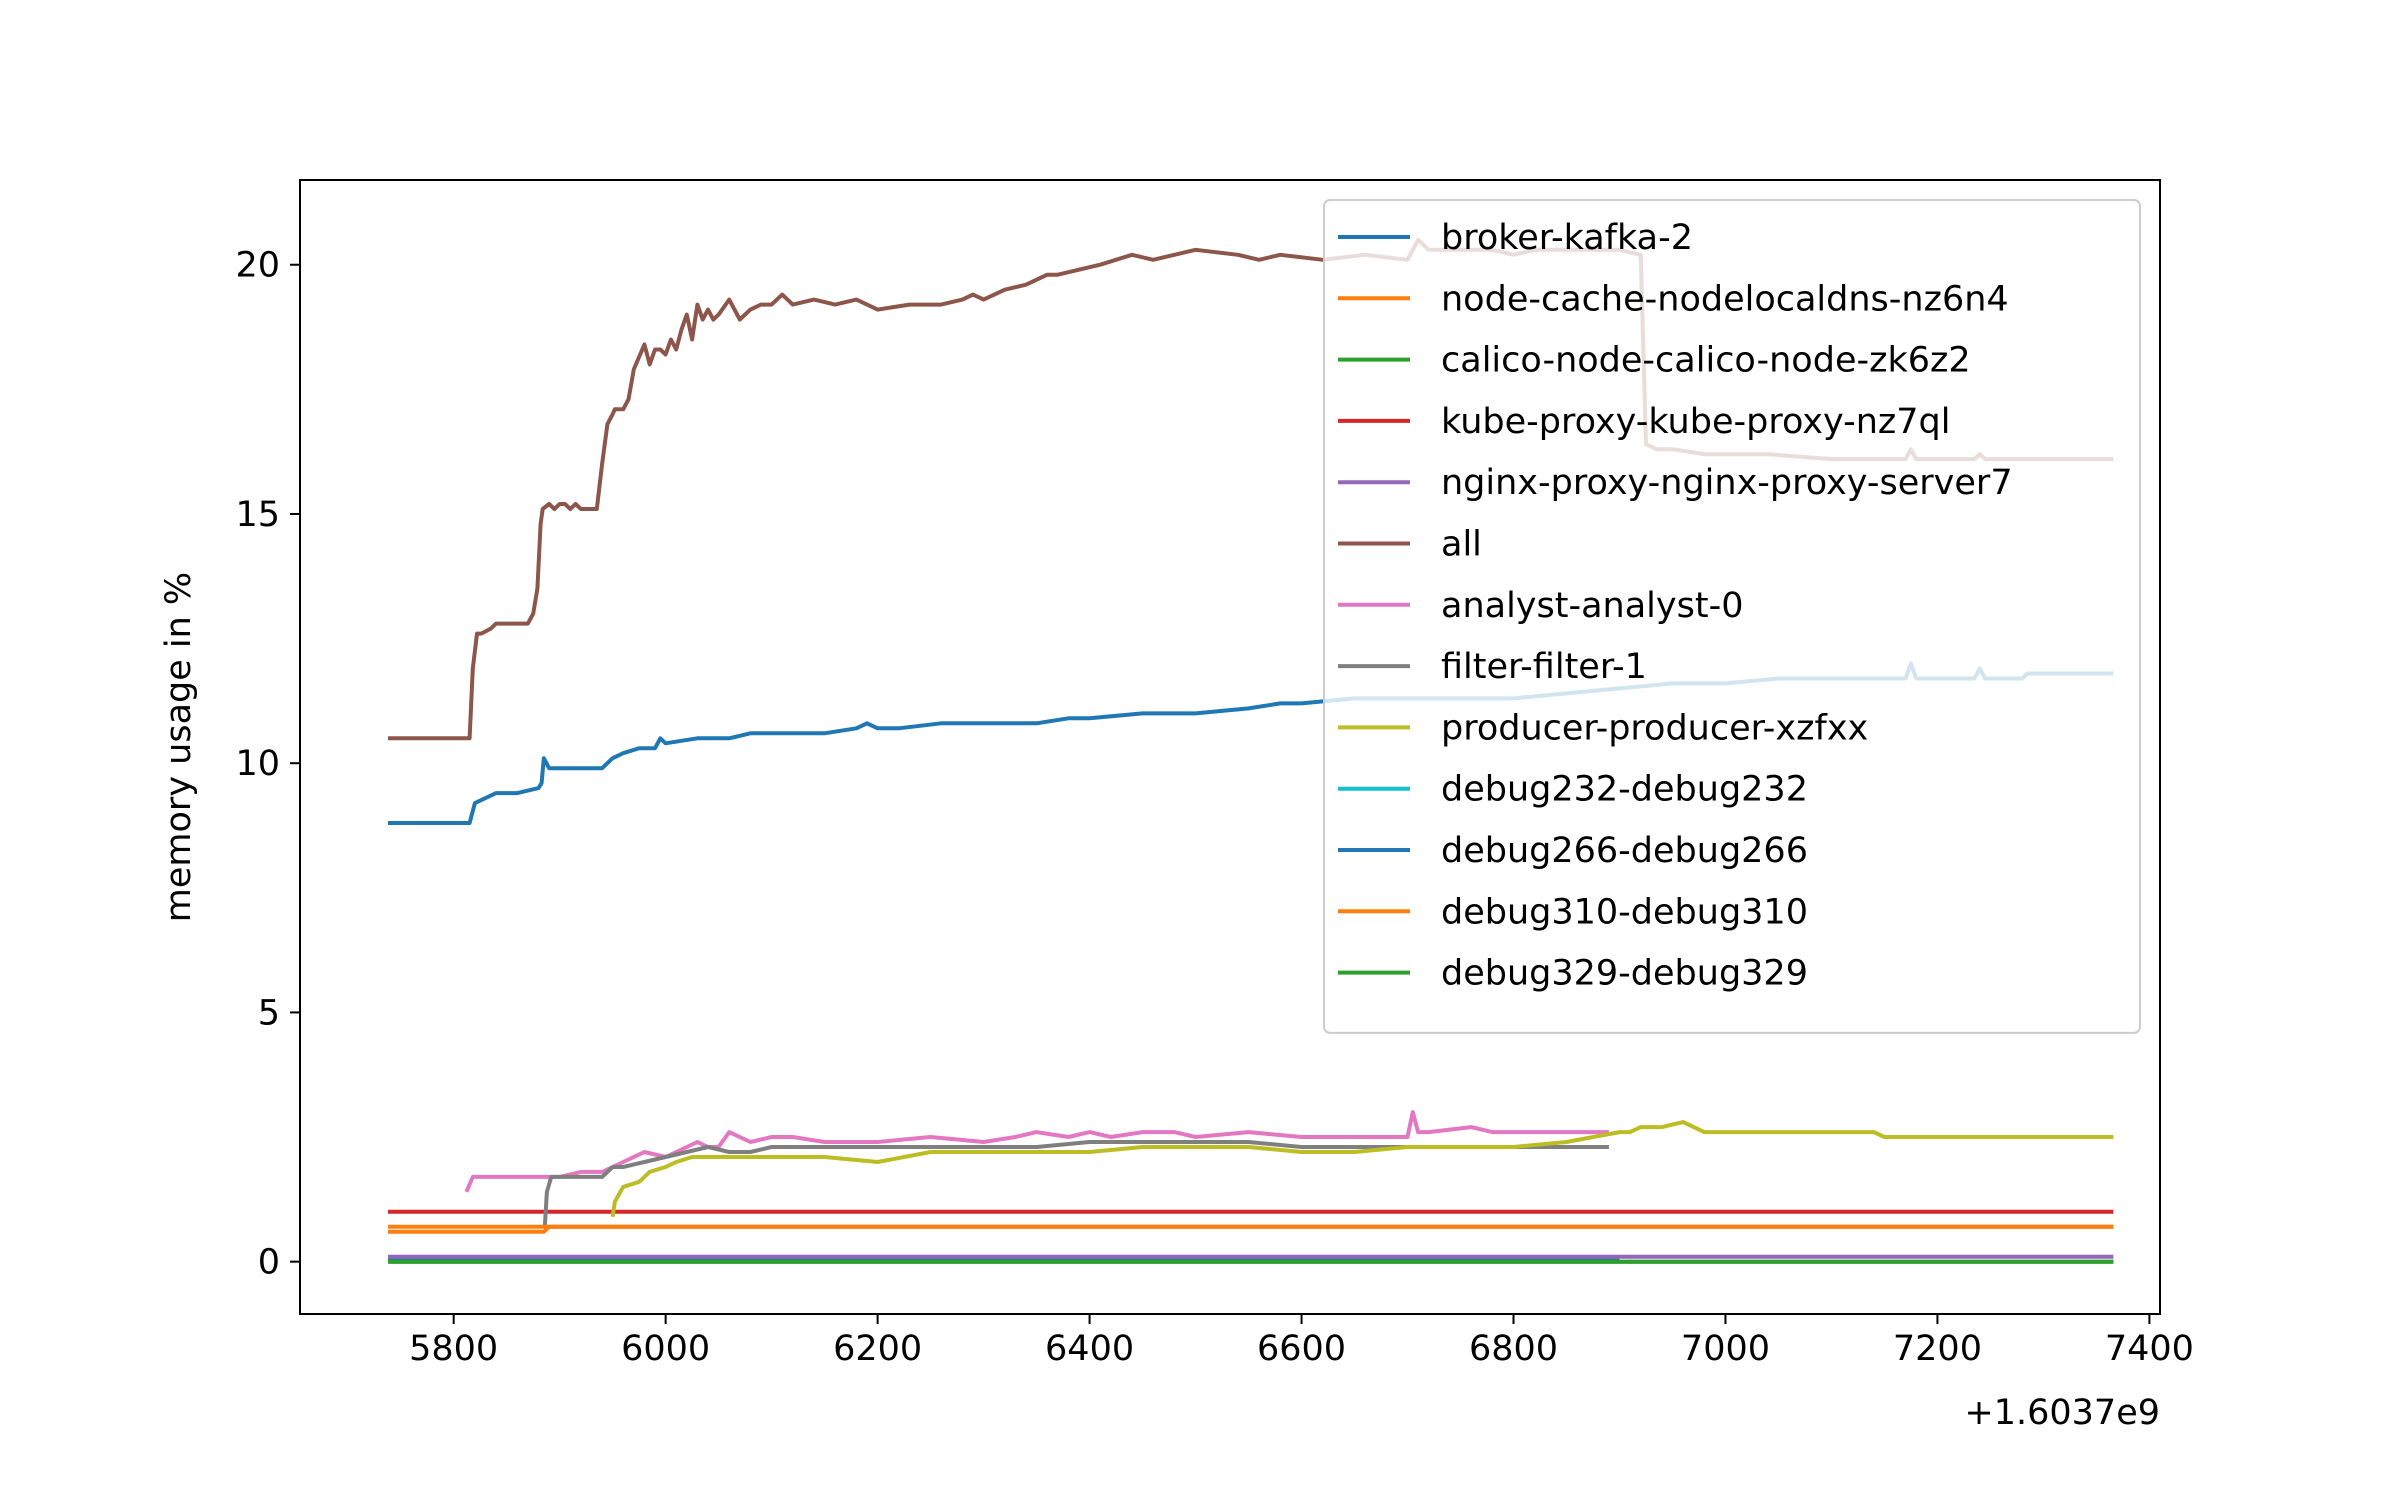  What do you see at coordinates (1725, 299) in the screenshot?
I see `legend-label: node-cache-nodelocaldns-nz6n4` at bounding box center [1725, 299].